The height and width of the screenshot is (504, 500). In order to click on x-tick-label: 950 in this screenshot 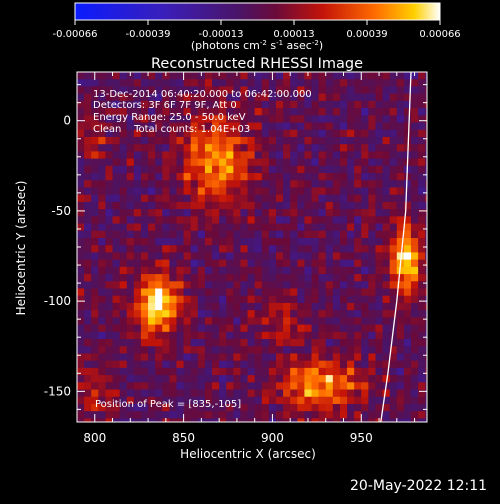, I will do `click(361, 438)`.